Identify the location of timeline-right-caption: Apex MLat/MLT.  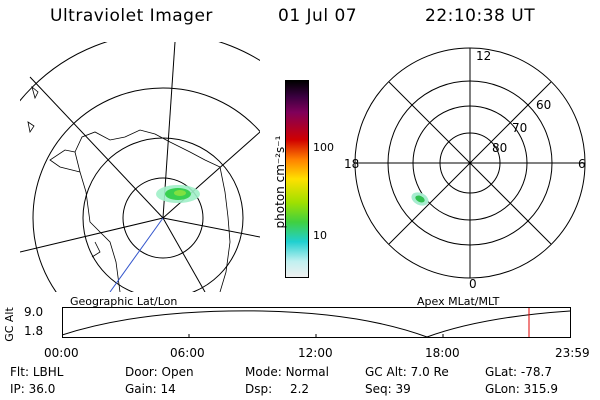
(458, 301).